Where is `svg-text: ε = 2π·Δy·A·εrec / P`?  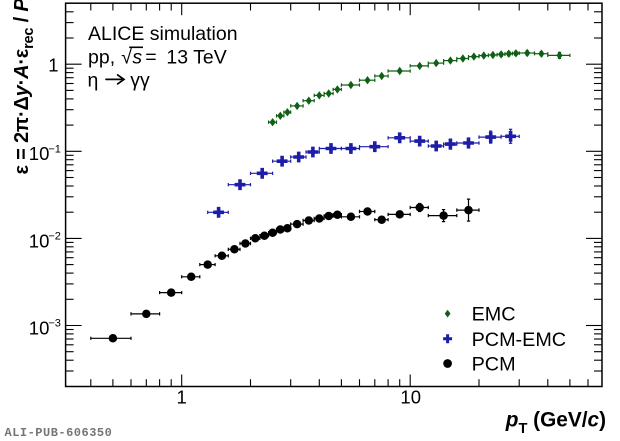
svg-text: ε = 2π·Δy·A·εrec / P is located at coordinates (24, 87).